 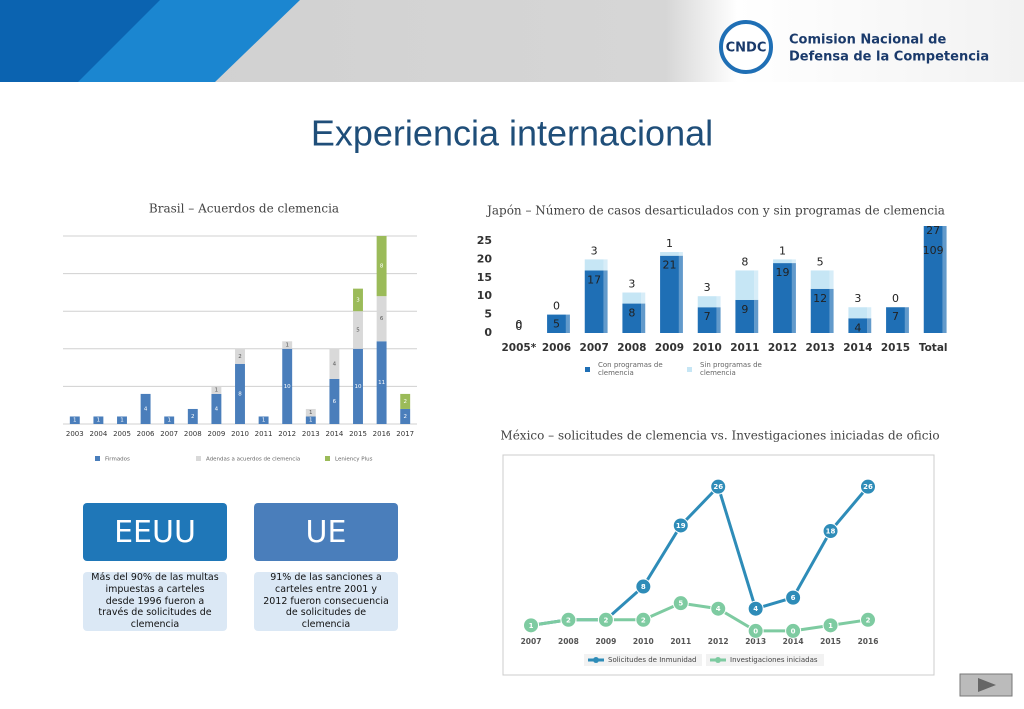 What do you see at coordinates (568, 641) in the screenshot?
I see `x-tick-label: 2008` at bounding box center [568, 641].